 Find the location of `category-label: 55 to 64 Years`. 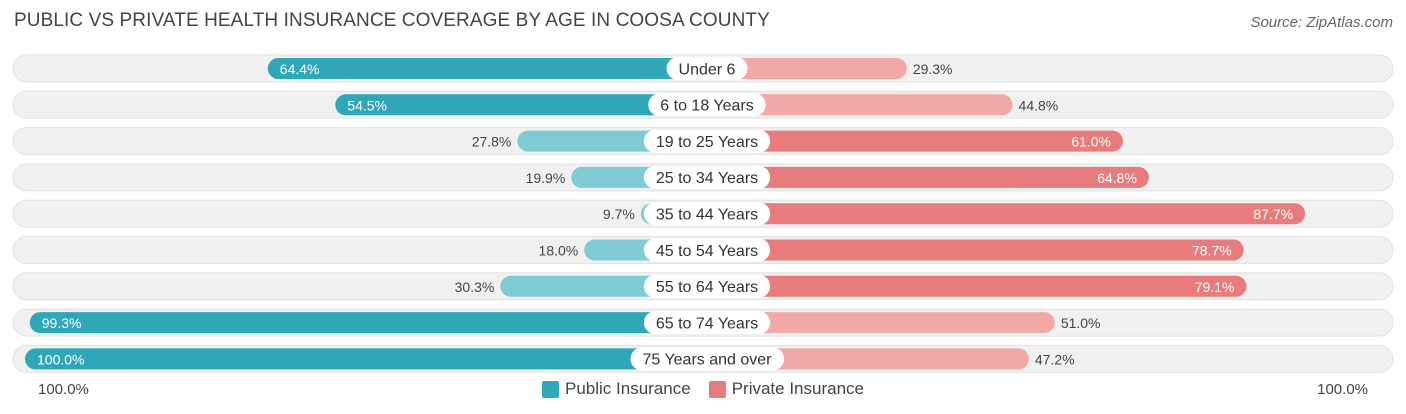

category-label: 55 to 64 Years is located at coordinates (707, 287).